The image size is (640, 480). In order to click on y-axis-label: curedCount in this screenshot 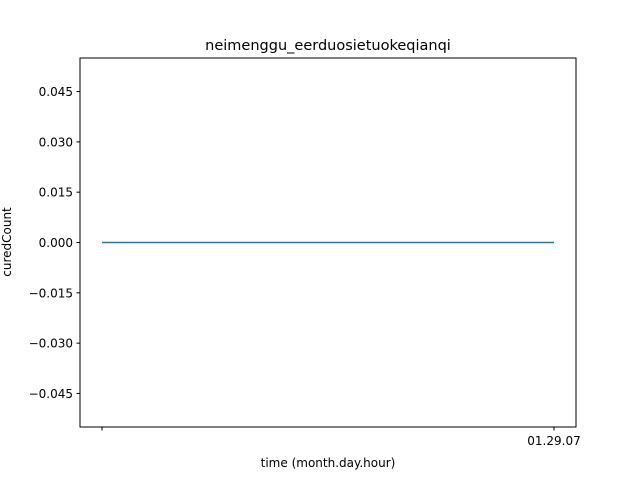, I will do `click(7, 242)`.